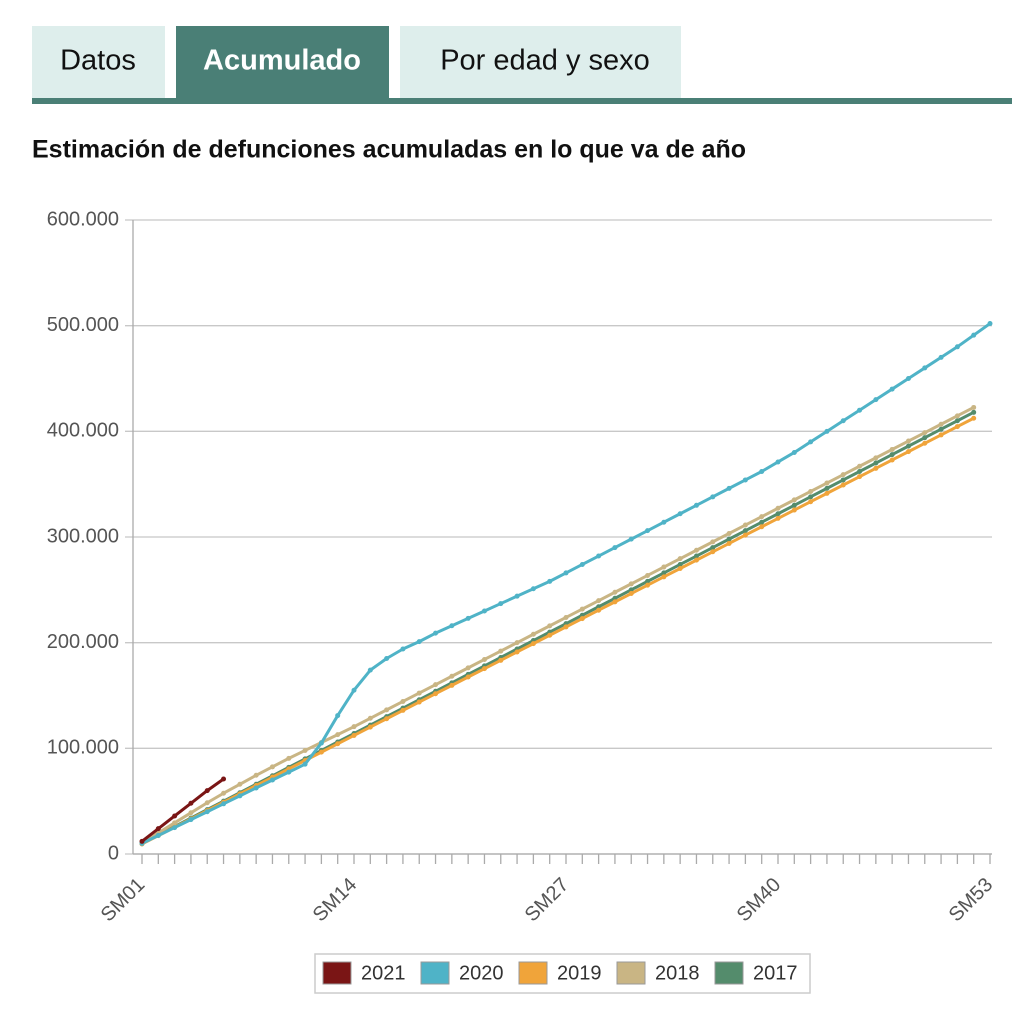 This screenshot has width=1018, height=1023. What do you see at coordinates (547, 900) in the screenshot?
I see `x-tick-label: SM27` at bounding box center [547, 900].